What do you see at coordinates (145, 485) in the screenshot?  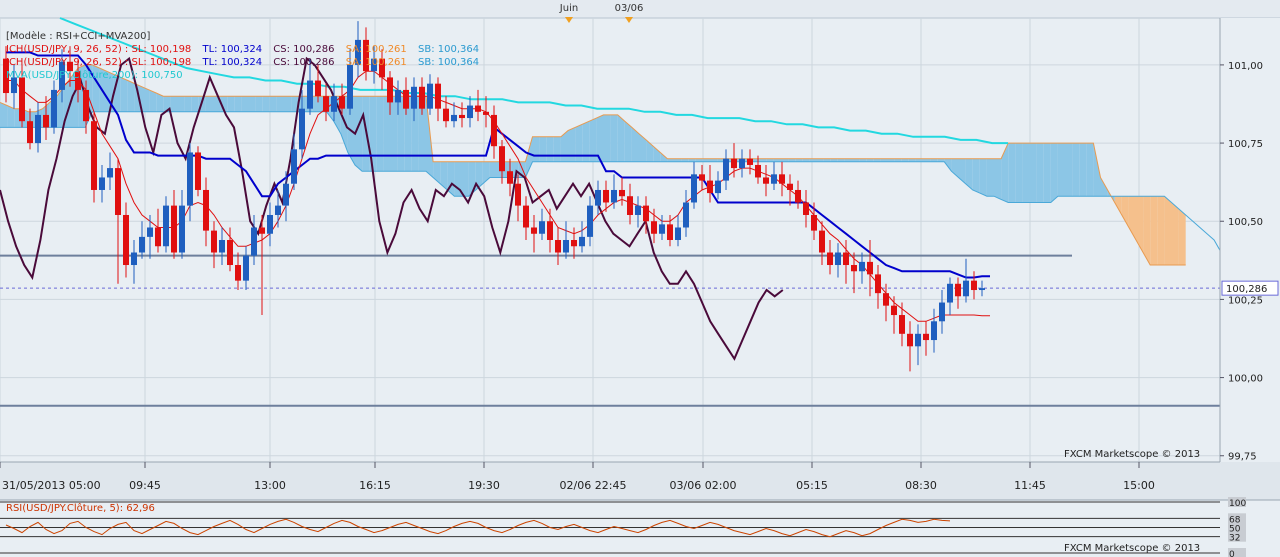 I see `time-tick-label: 09:45` at bounding box center [145, 485].